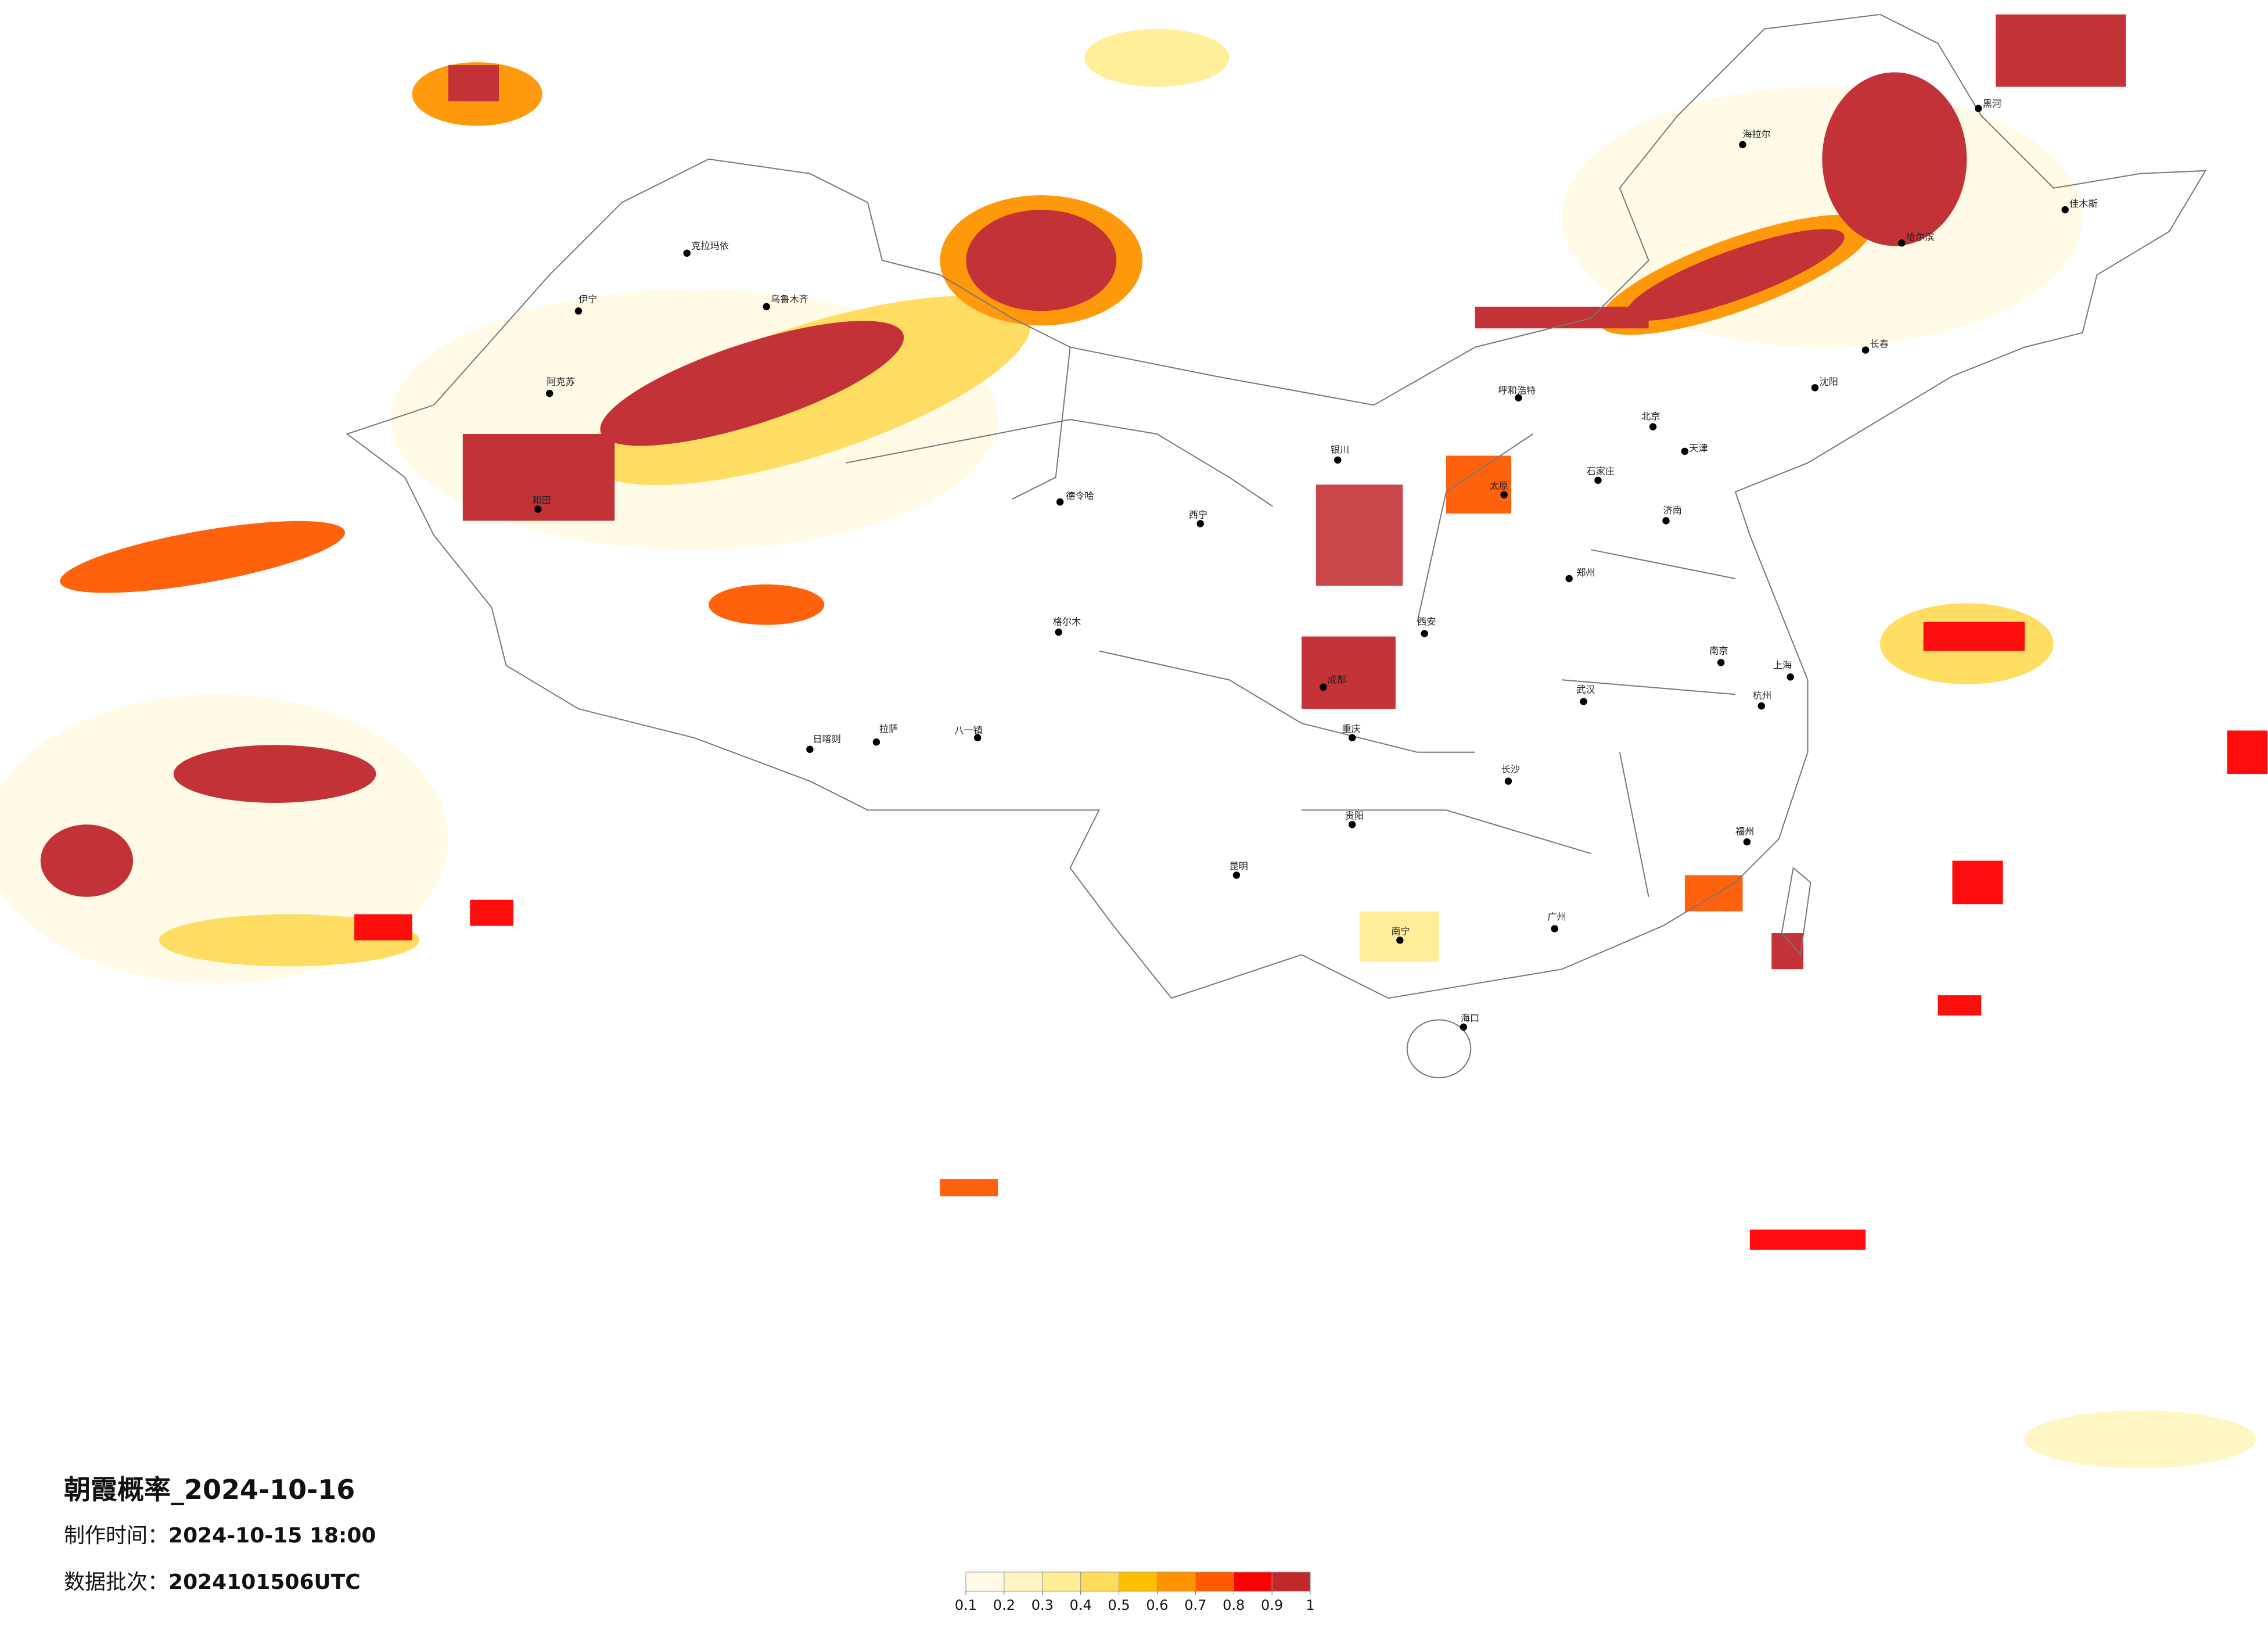 Image resolution: width=2268 pixels, height=1629 pixels. Describe the element at coordinates (1198, 514) in the screenshot. I see `city-label: 西宁` at that location.